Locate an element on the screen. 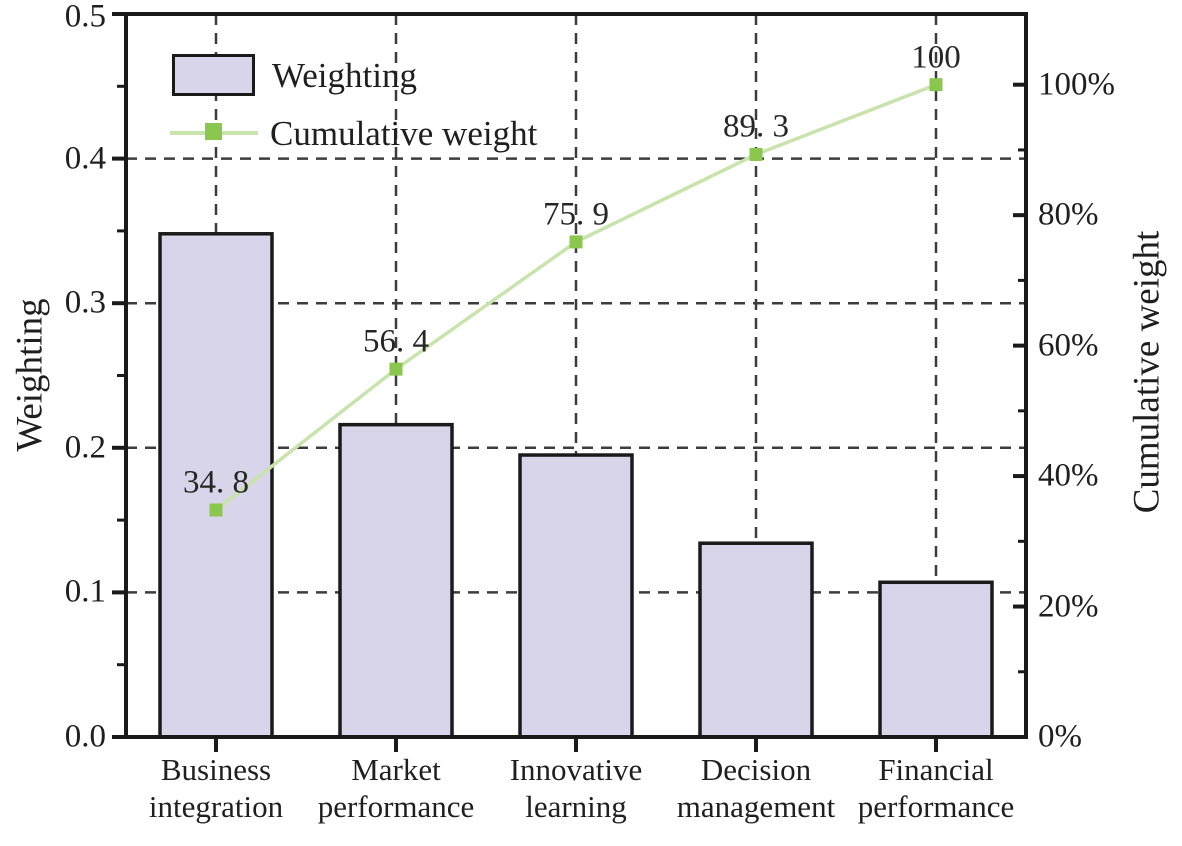 The image size is (1182, 846). right-axis-tick-label: 100% is located at coordinates (1076, 84).